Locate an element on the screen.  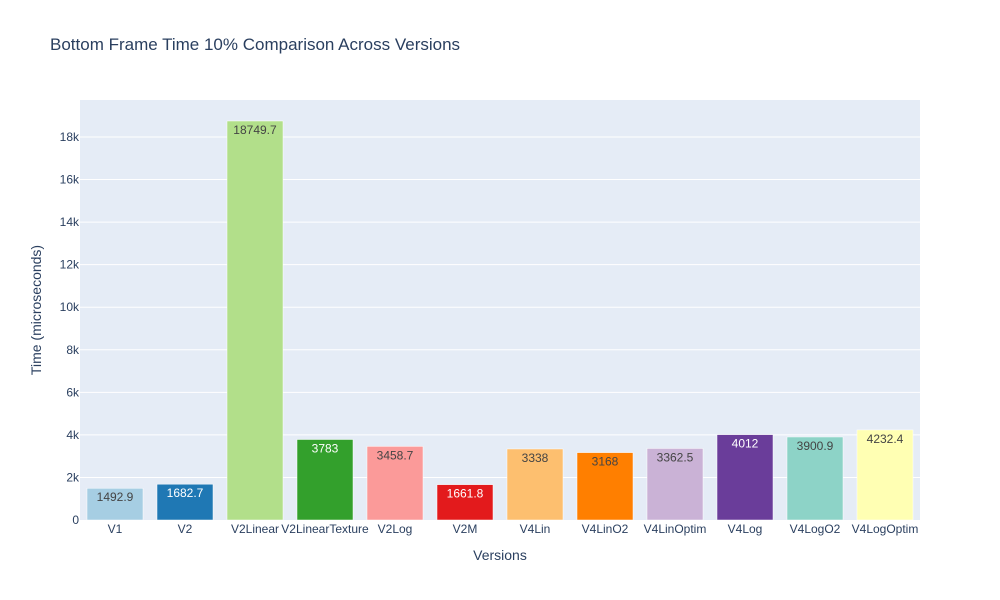
x-tick-label: V2Linear is located at coordinates (255, 529).